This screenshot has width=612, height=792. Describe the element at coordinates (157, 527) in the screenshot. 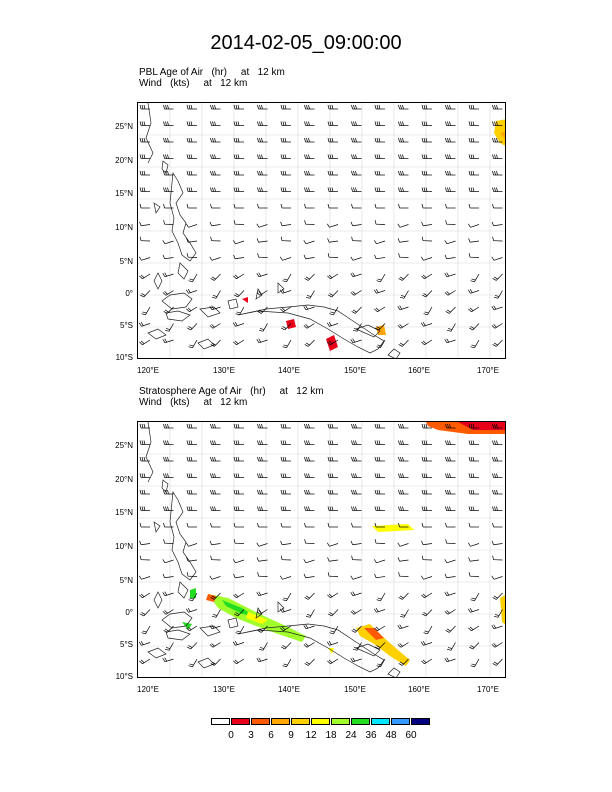

I see `coastline` at that location.